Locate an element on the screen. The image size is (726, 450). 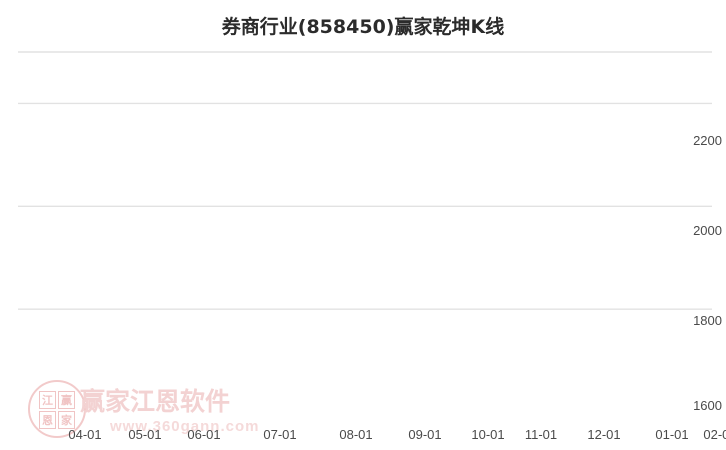
x-axis-label: 10-01 is located at coordinates (488, 434).